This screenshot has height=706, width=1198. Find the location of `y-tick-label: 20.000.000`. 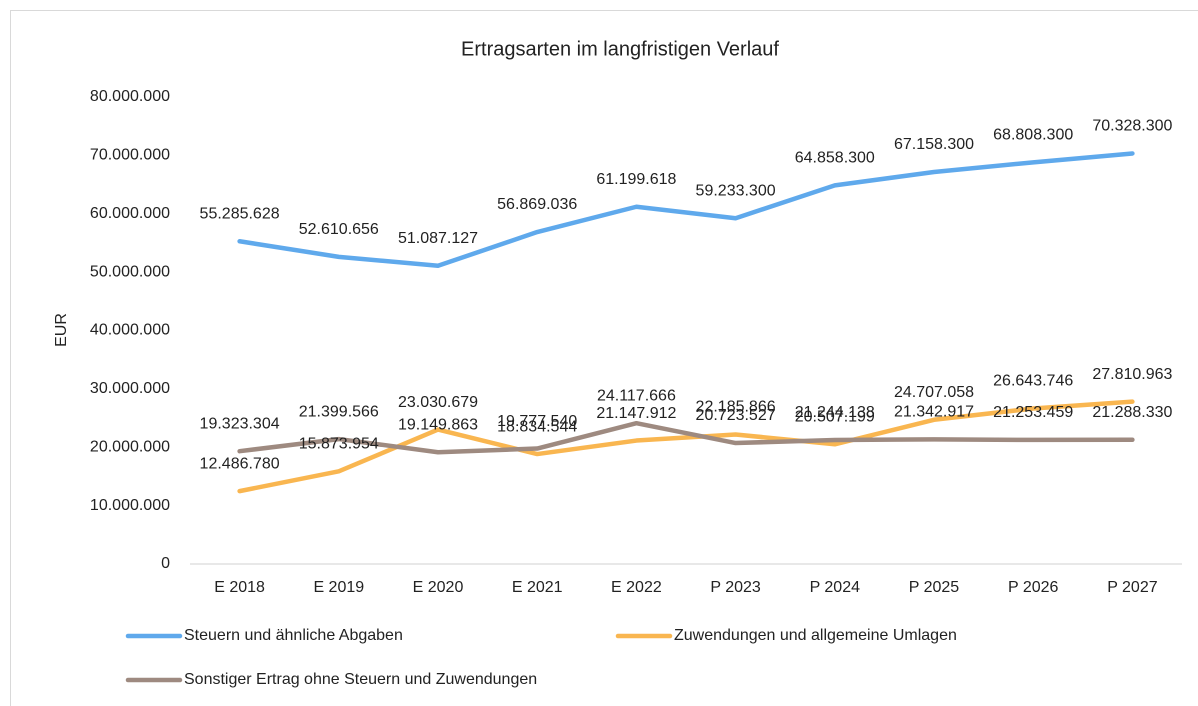

y-tick-label: 20.000.000 is located at coordinates (130, 446).